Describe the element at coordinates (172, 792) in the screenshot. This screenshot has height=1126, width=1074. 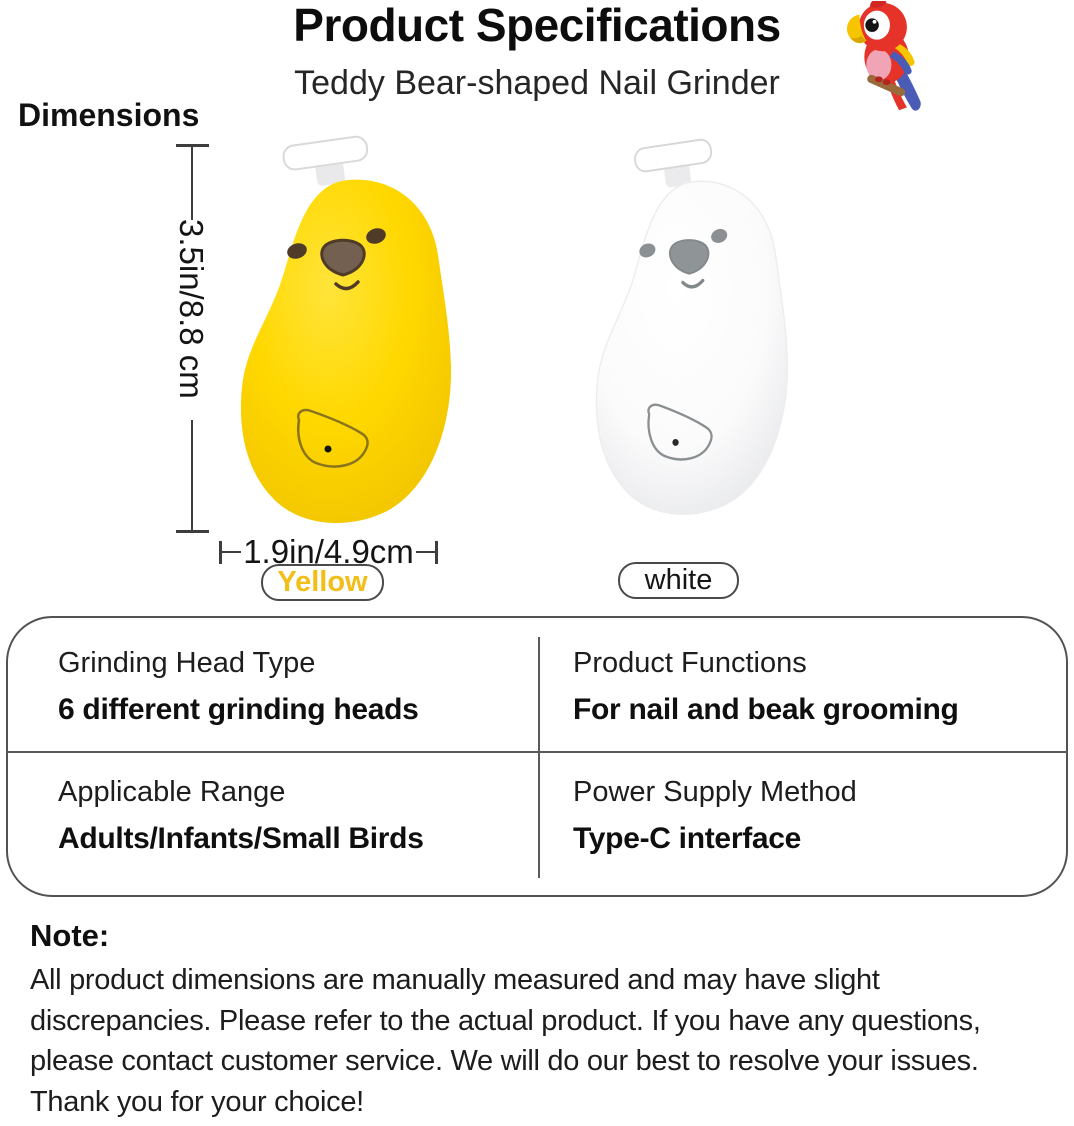
I see `spec-label: Applicable Range` at that location.